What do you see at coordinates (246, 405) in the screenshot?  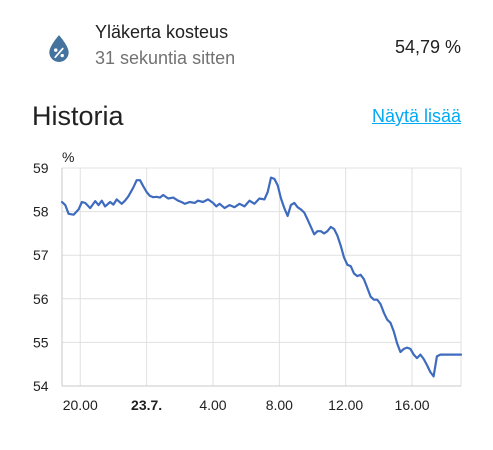 I see `x-axis-labels: 20.00 23.7. 4.00 8.00 12.00 16.00` at bounding box center [246, 405].